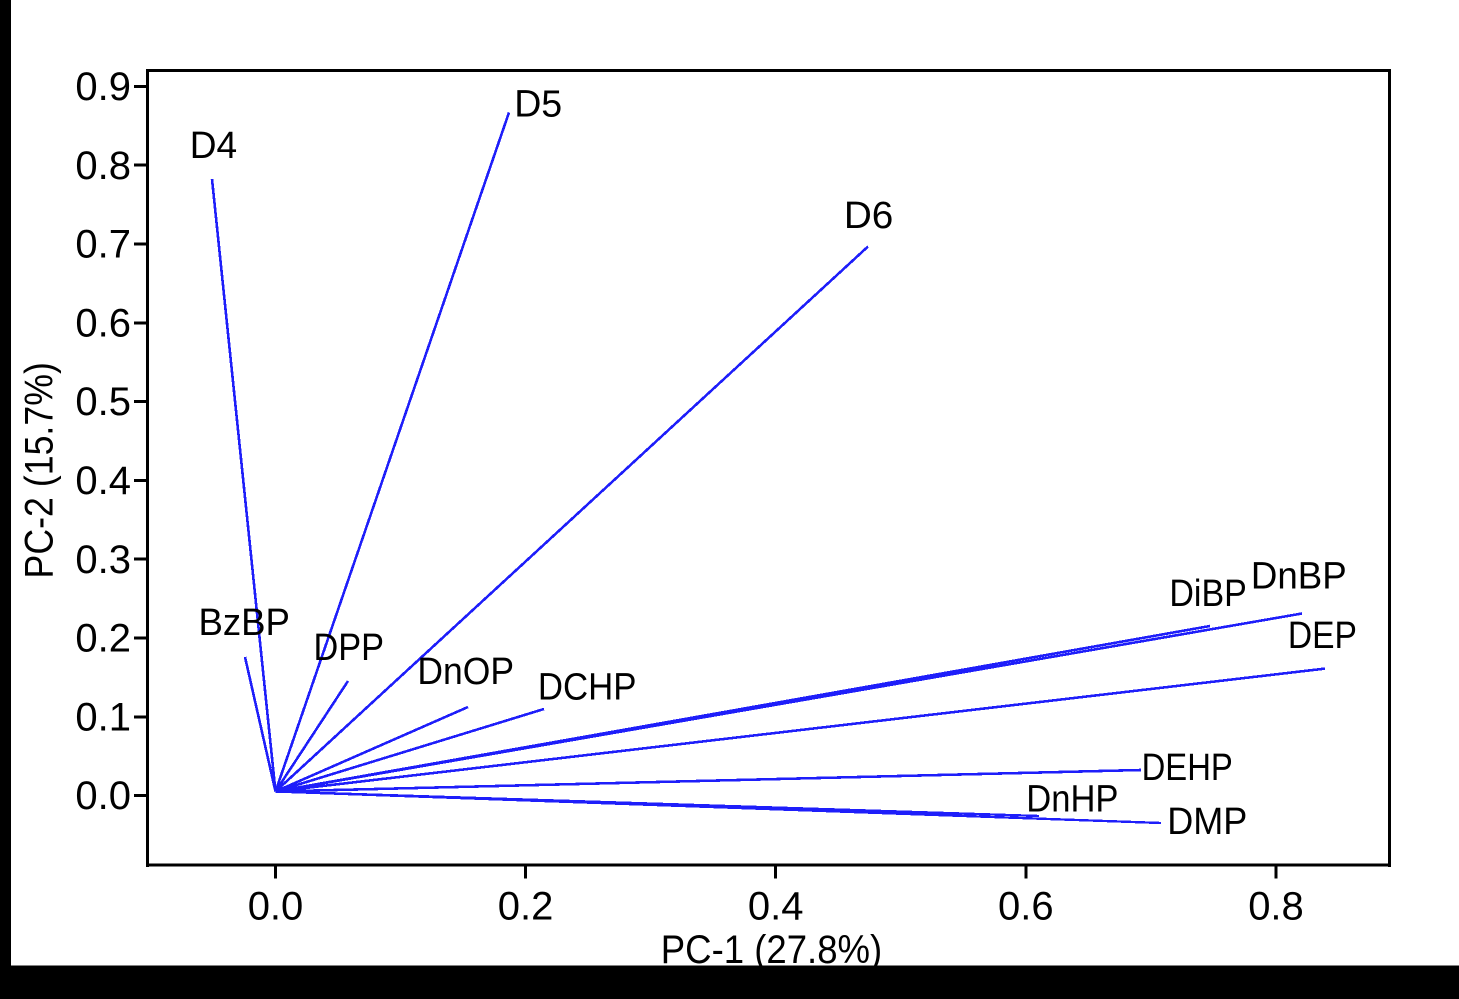 This screenshot has width=1459, height=999. Describe the element at coordinates (103, 560) in the screenshot. I see `svg-text: 0.3` at that location.